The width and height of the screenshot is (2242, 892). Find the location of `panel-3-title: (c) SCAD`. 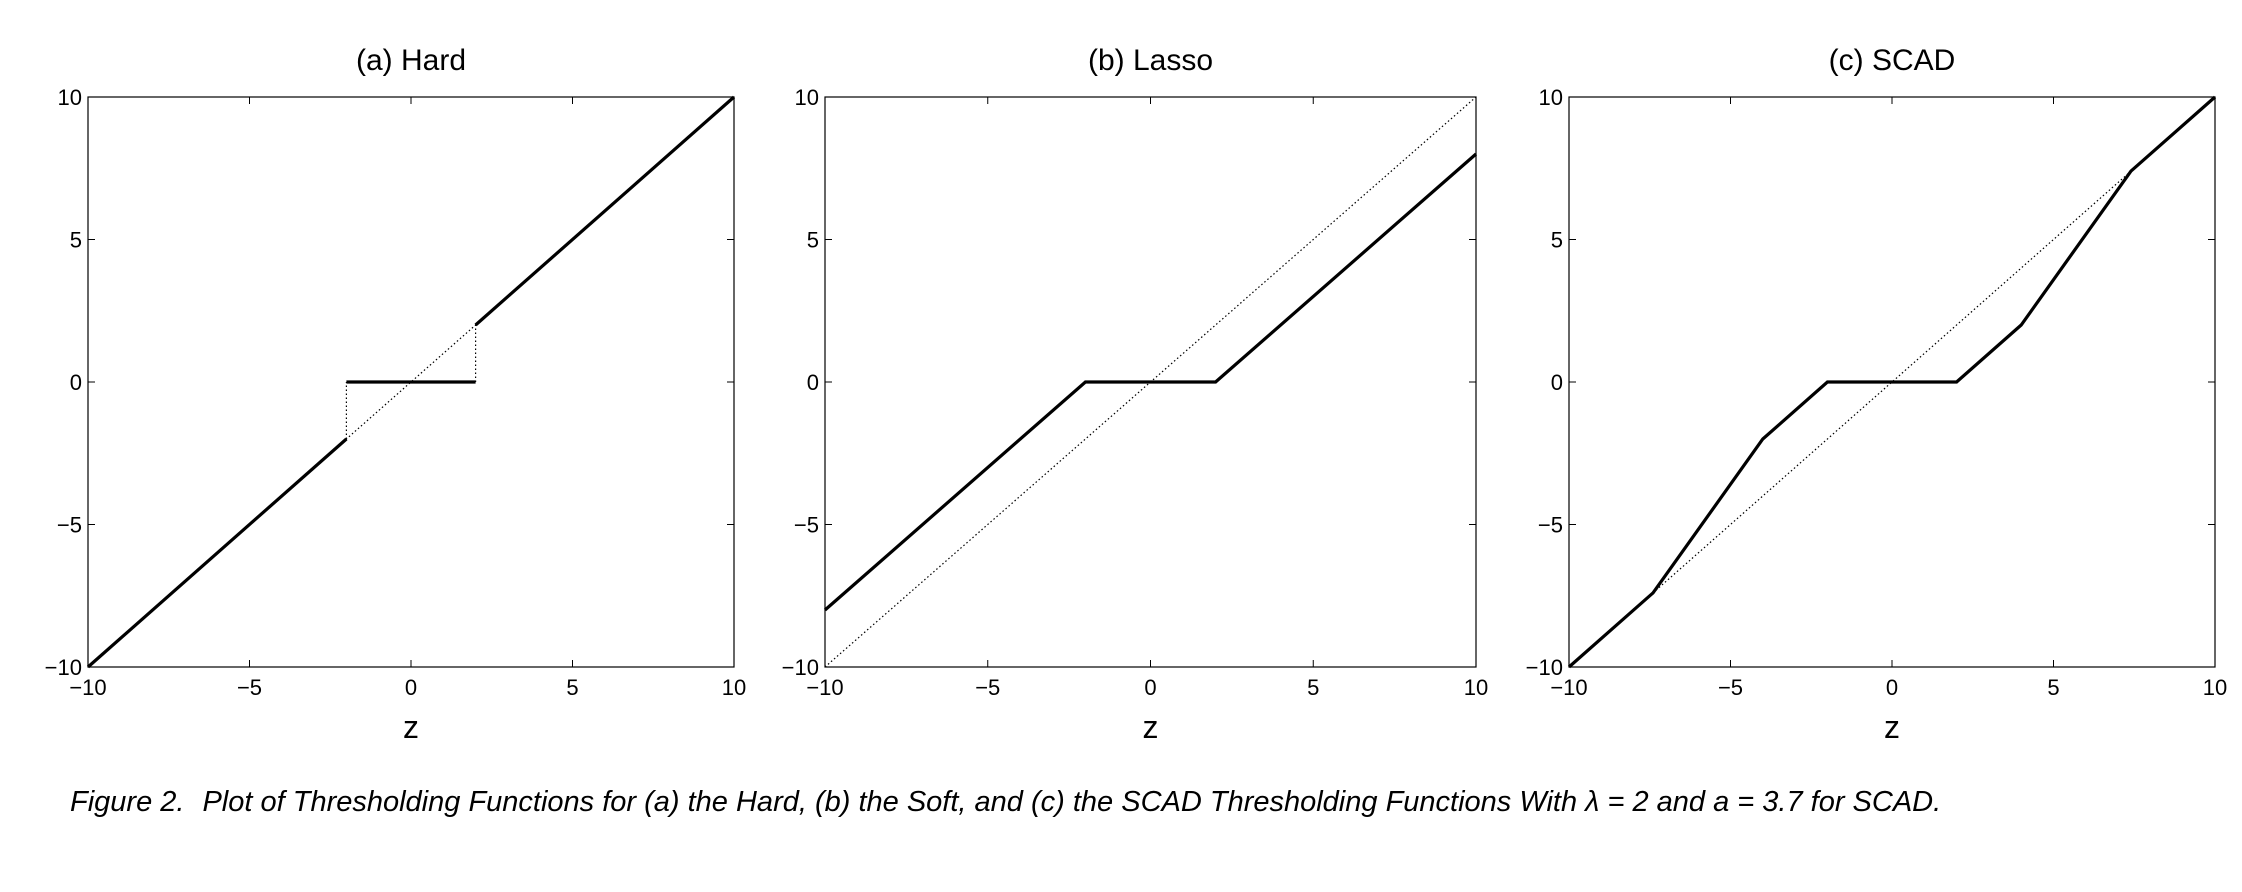

panel-3-title: (c) SCAD is located at coordinates (1892, 60).